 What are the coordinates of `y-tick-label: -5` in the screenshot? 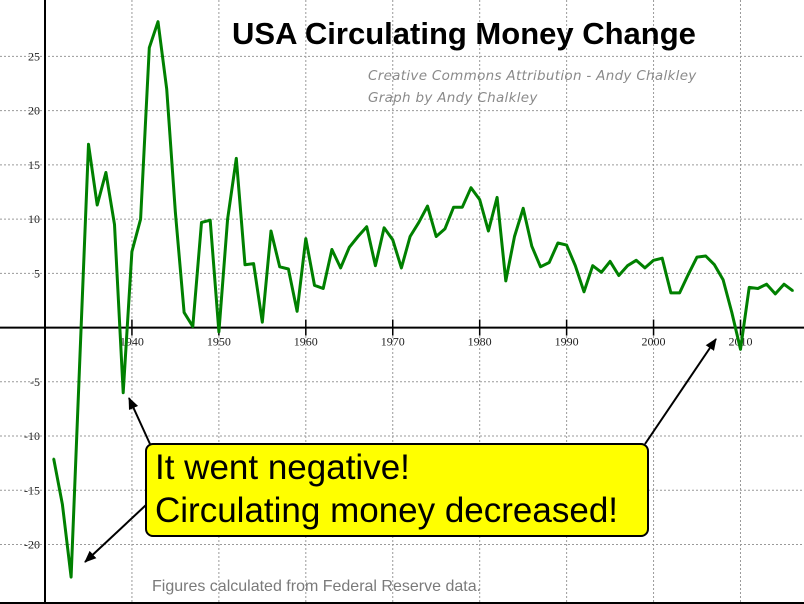 It's located at (35, 382).